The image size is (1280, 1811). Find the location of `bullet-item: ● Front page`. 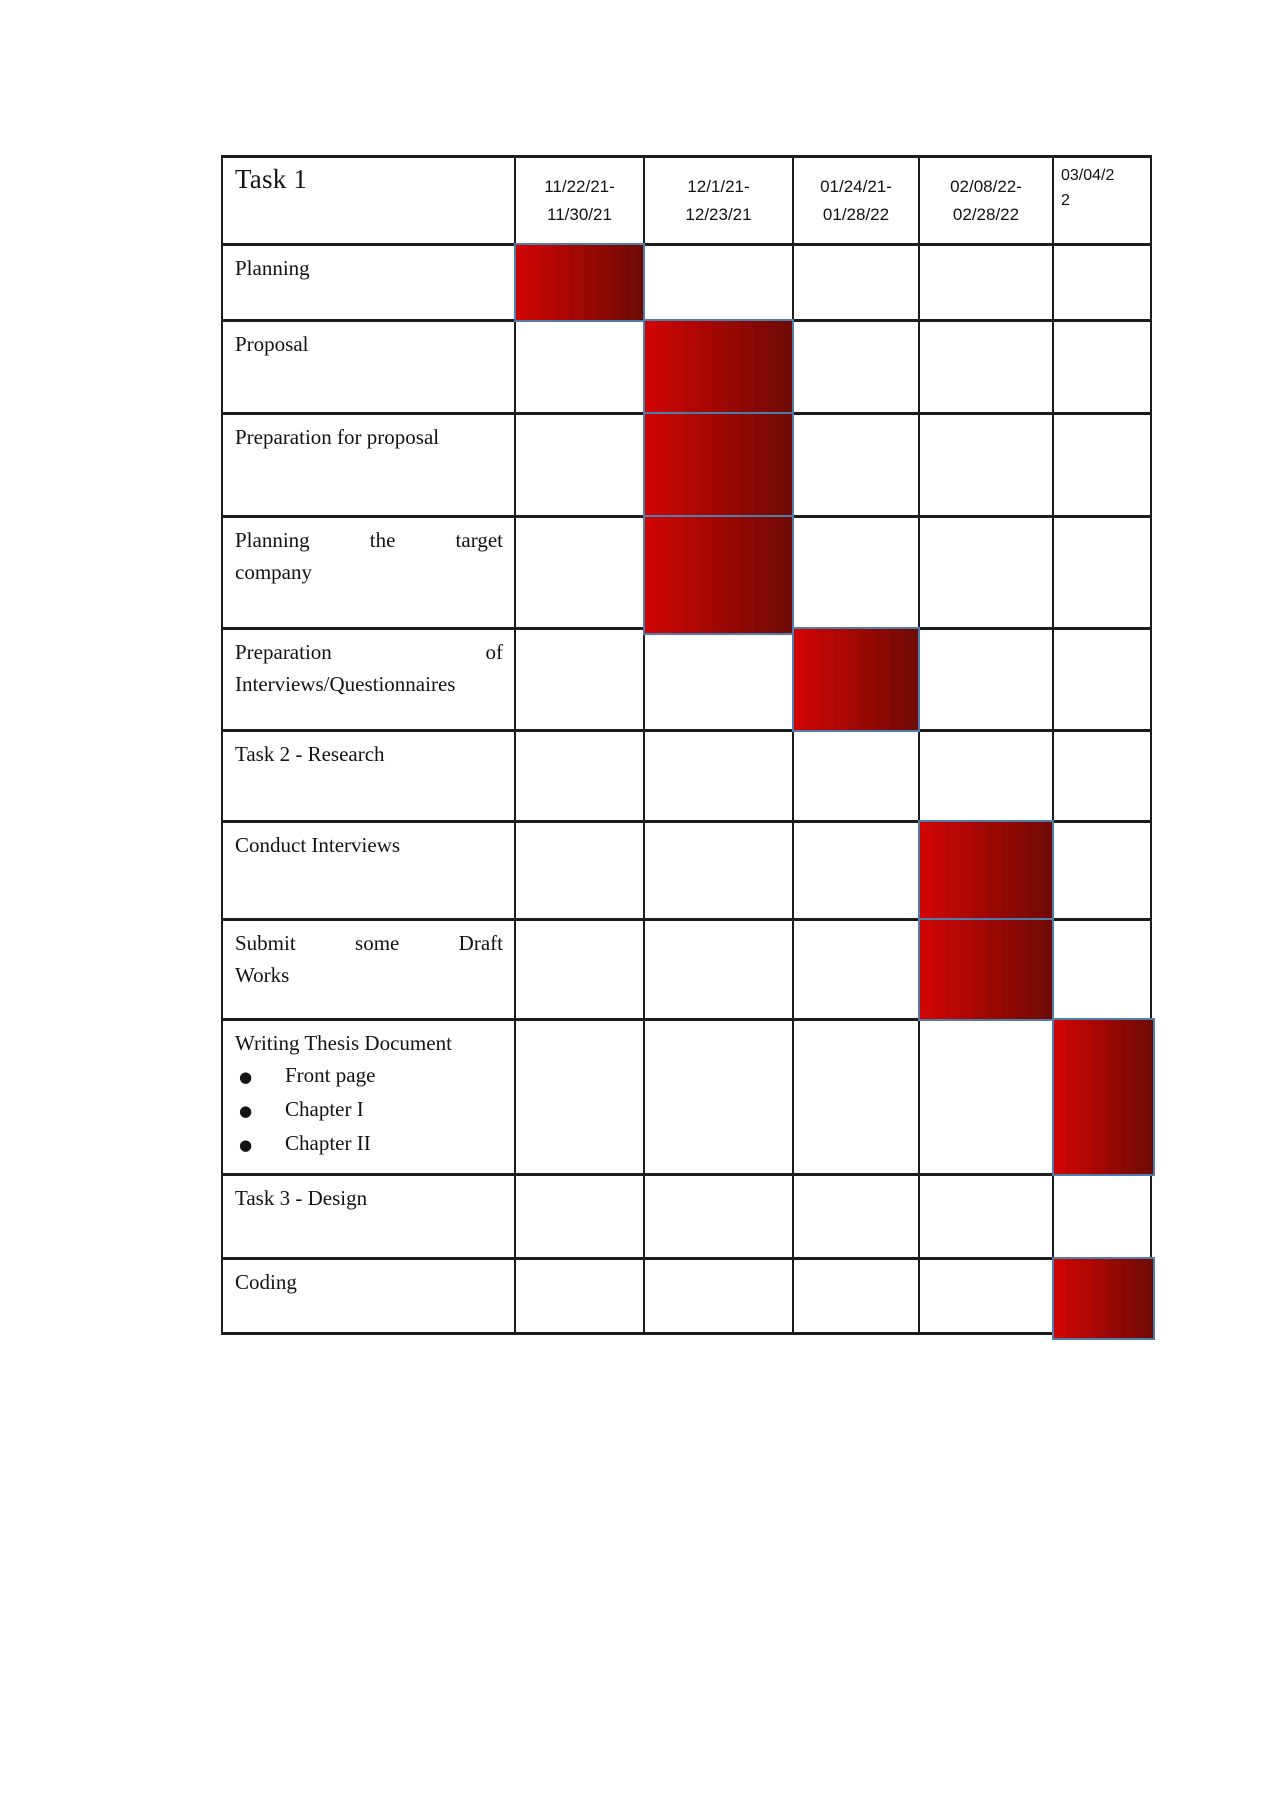

bullet-item: ● Front page is located at coordinates (369, 1076).